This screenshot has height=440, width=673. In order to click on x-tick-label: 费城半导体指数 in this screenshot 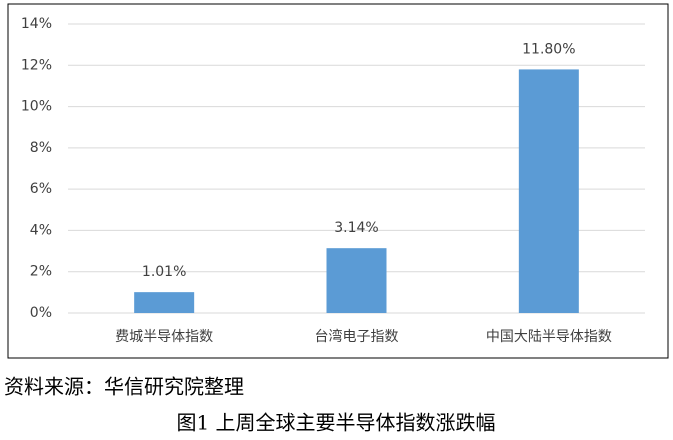, I will do `click(164, 337)`.